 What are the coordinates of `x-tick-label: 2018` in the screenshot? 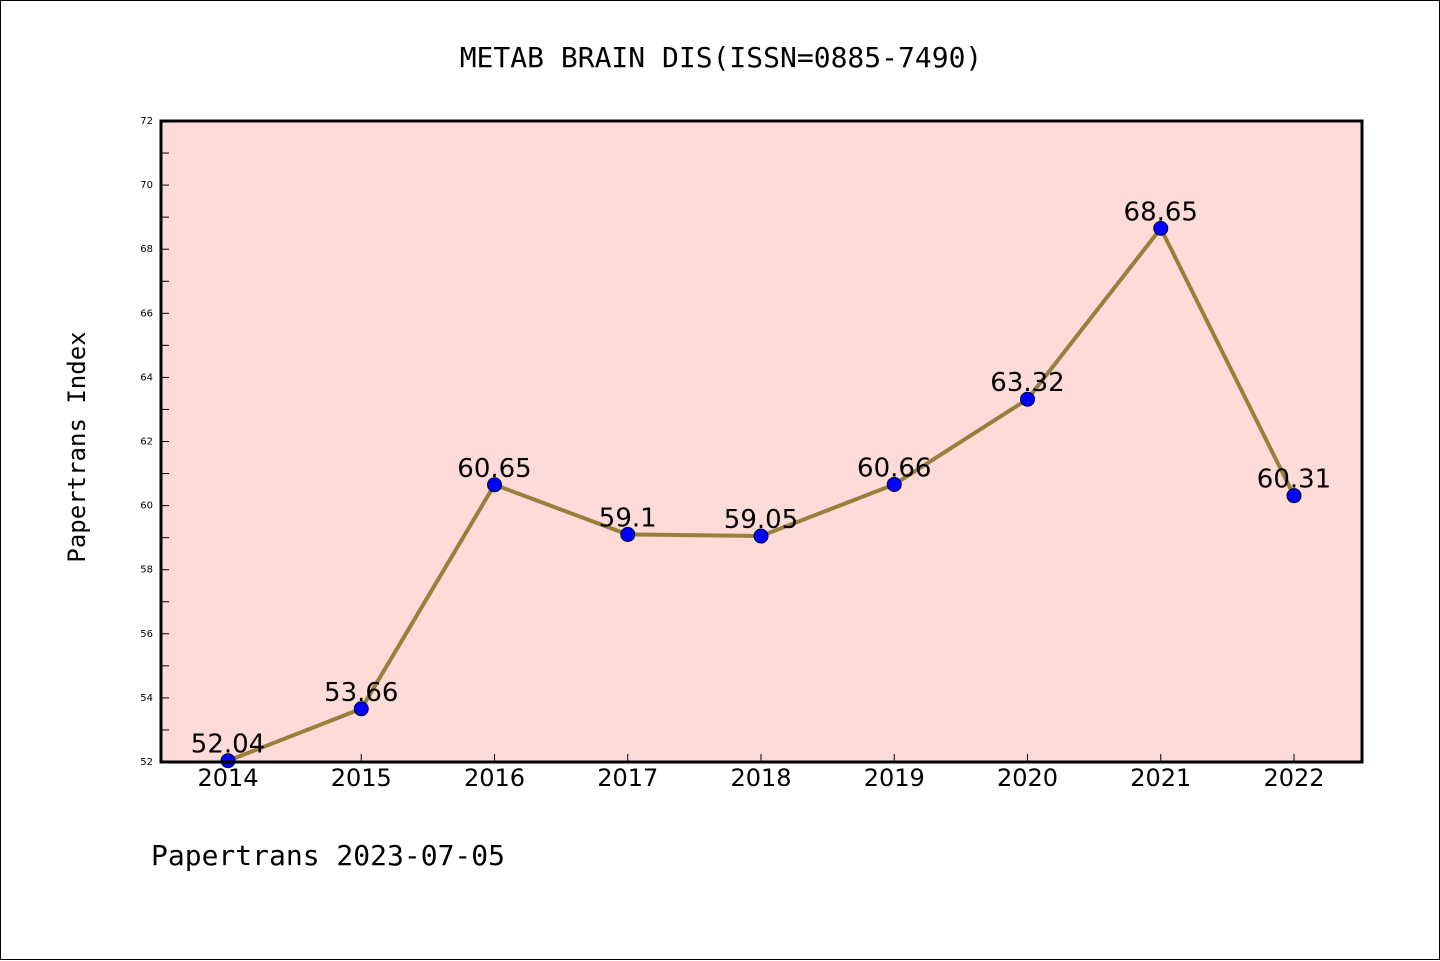 It's located at (760, 778).